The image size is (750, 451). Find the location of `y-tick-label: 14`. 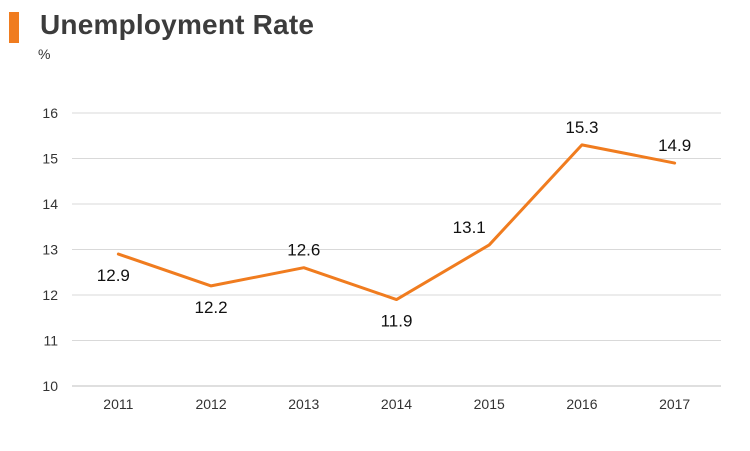

y-tick-label: 14 is located at coordinates (50, 204).